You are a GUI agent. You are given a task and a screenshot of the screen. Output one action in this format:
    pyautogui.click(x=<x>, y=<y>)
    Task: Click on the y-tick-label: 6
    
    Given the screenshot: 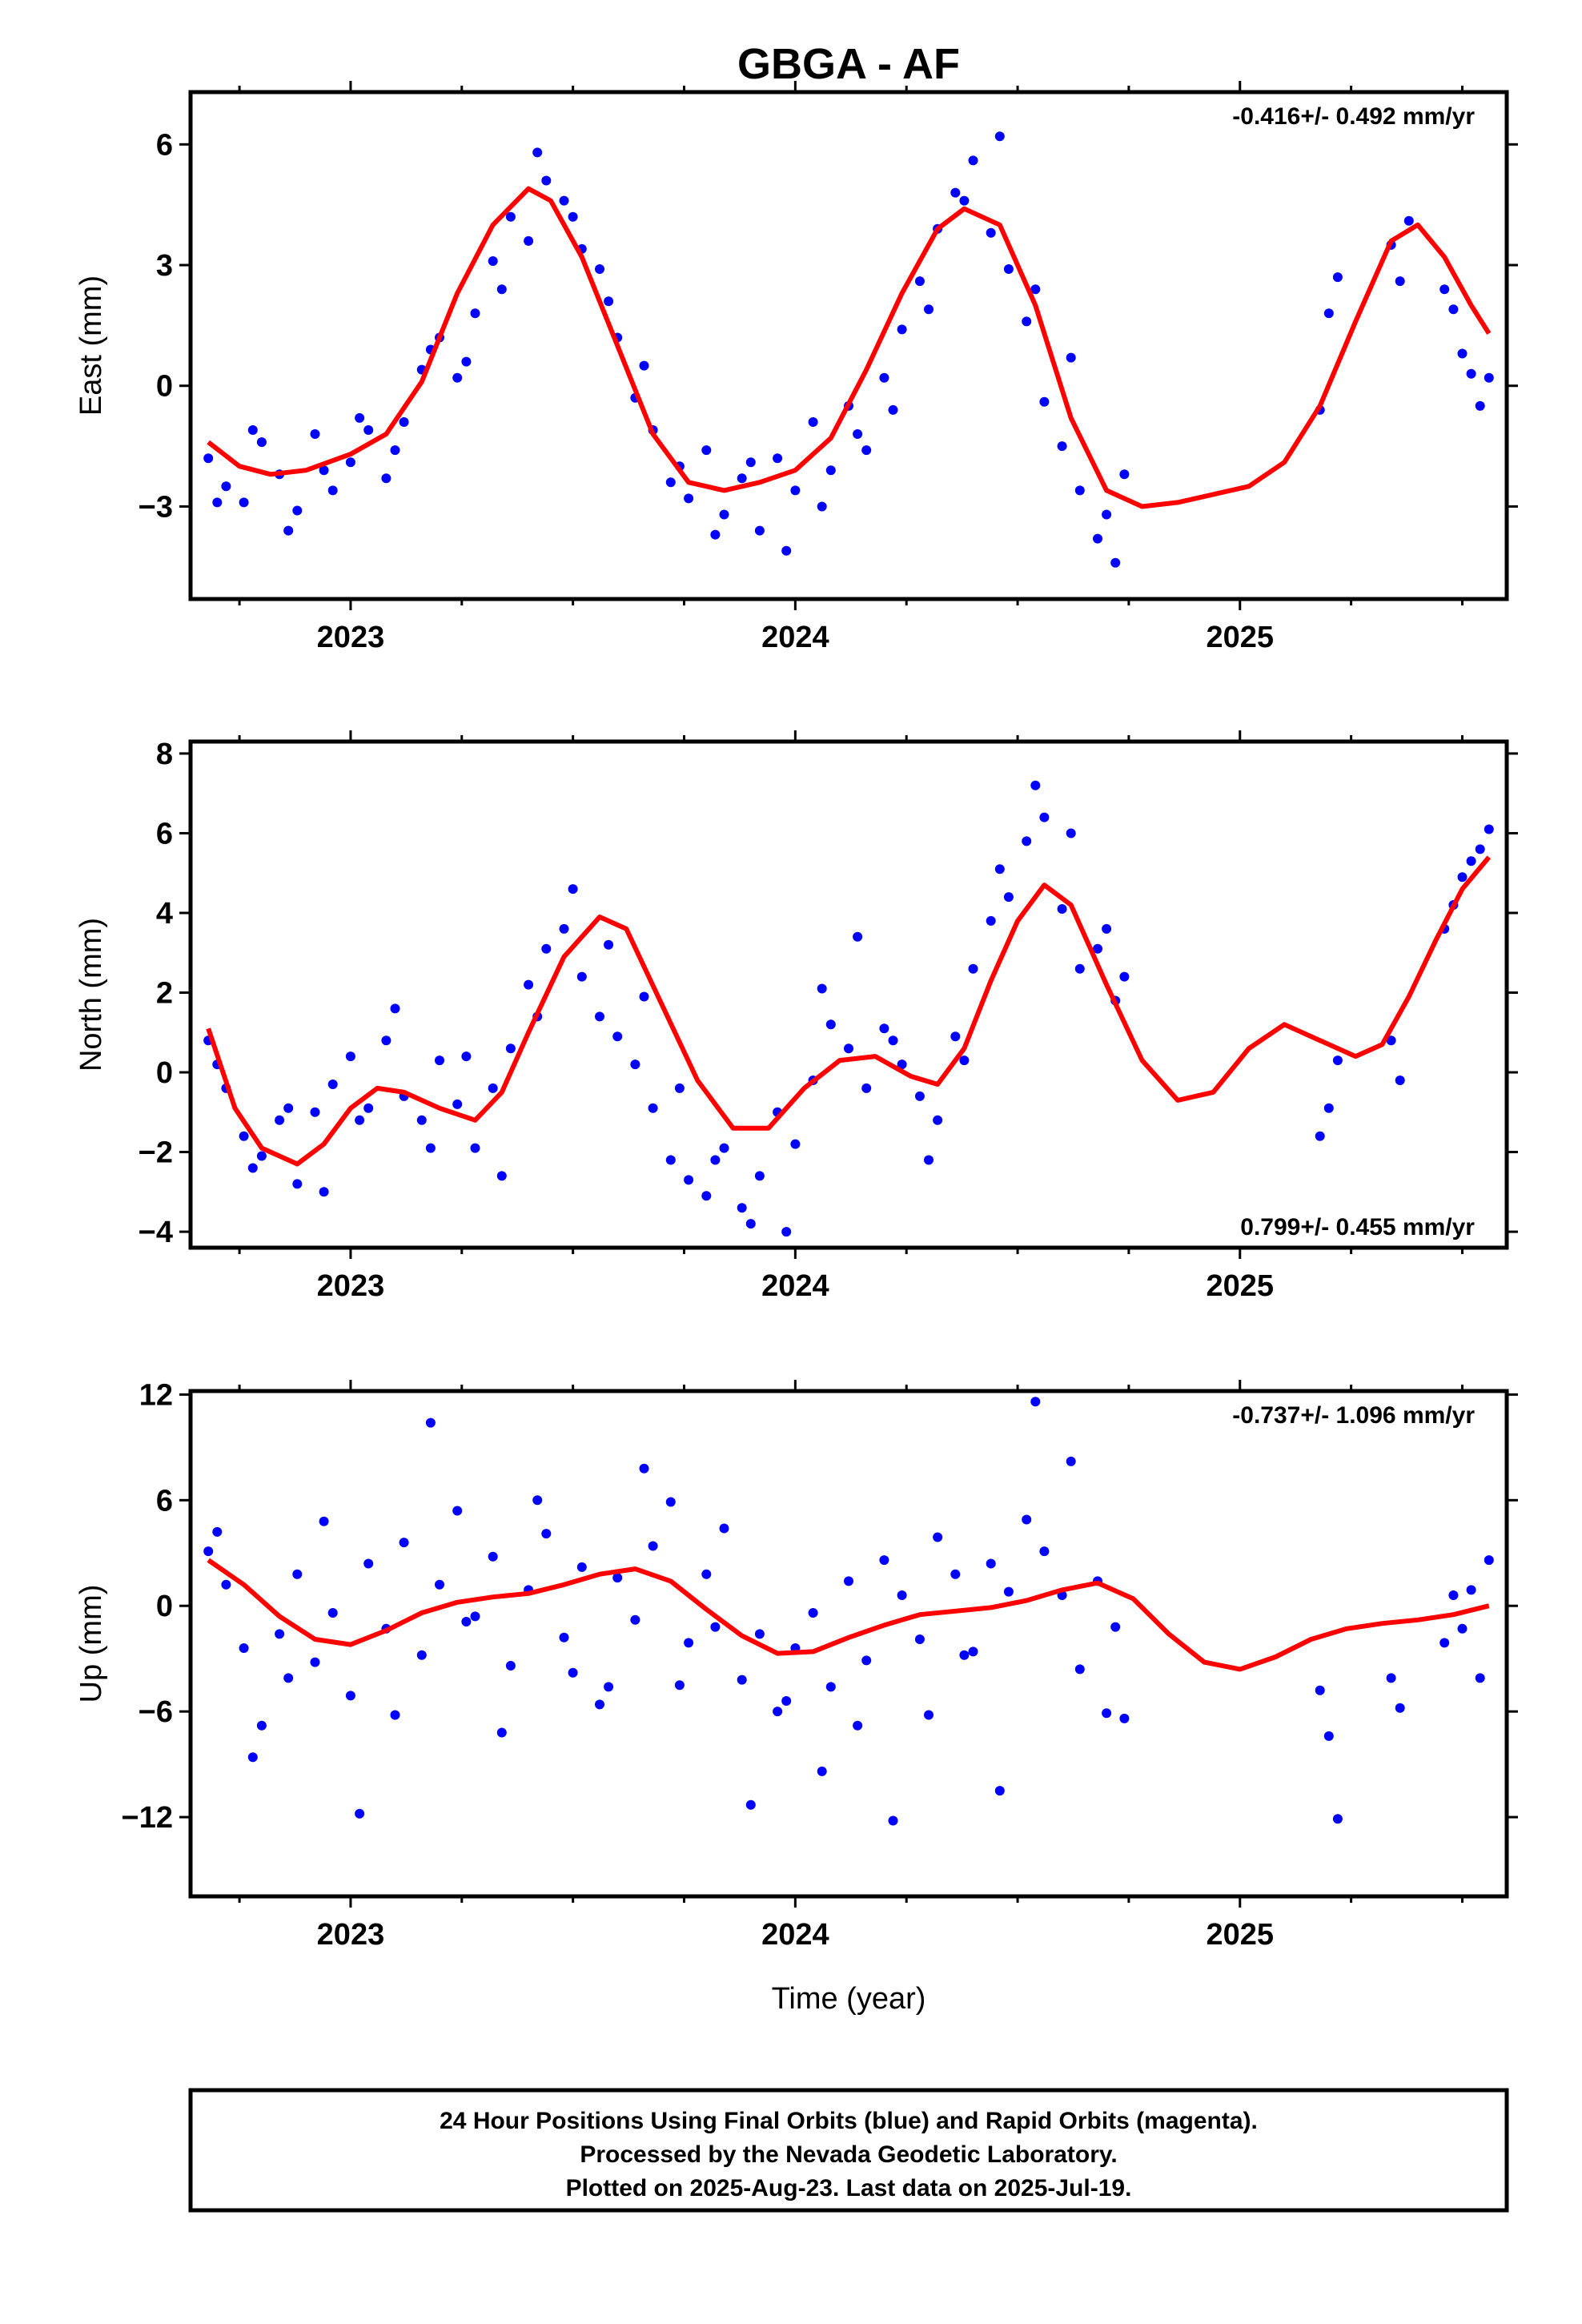 What is the action you would take?
    pyautogui.click(x=164, y=1501)
    